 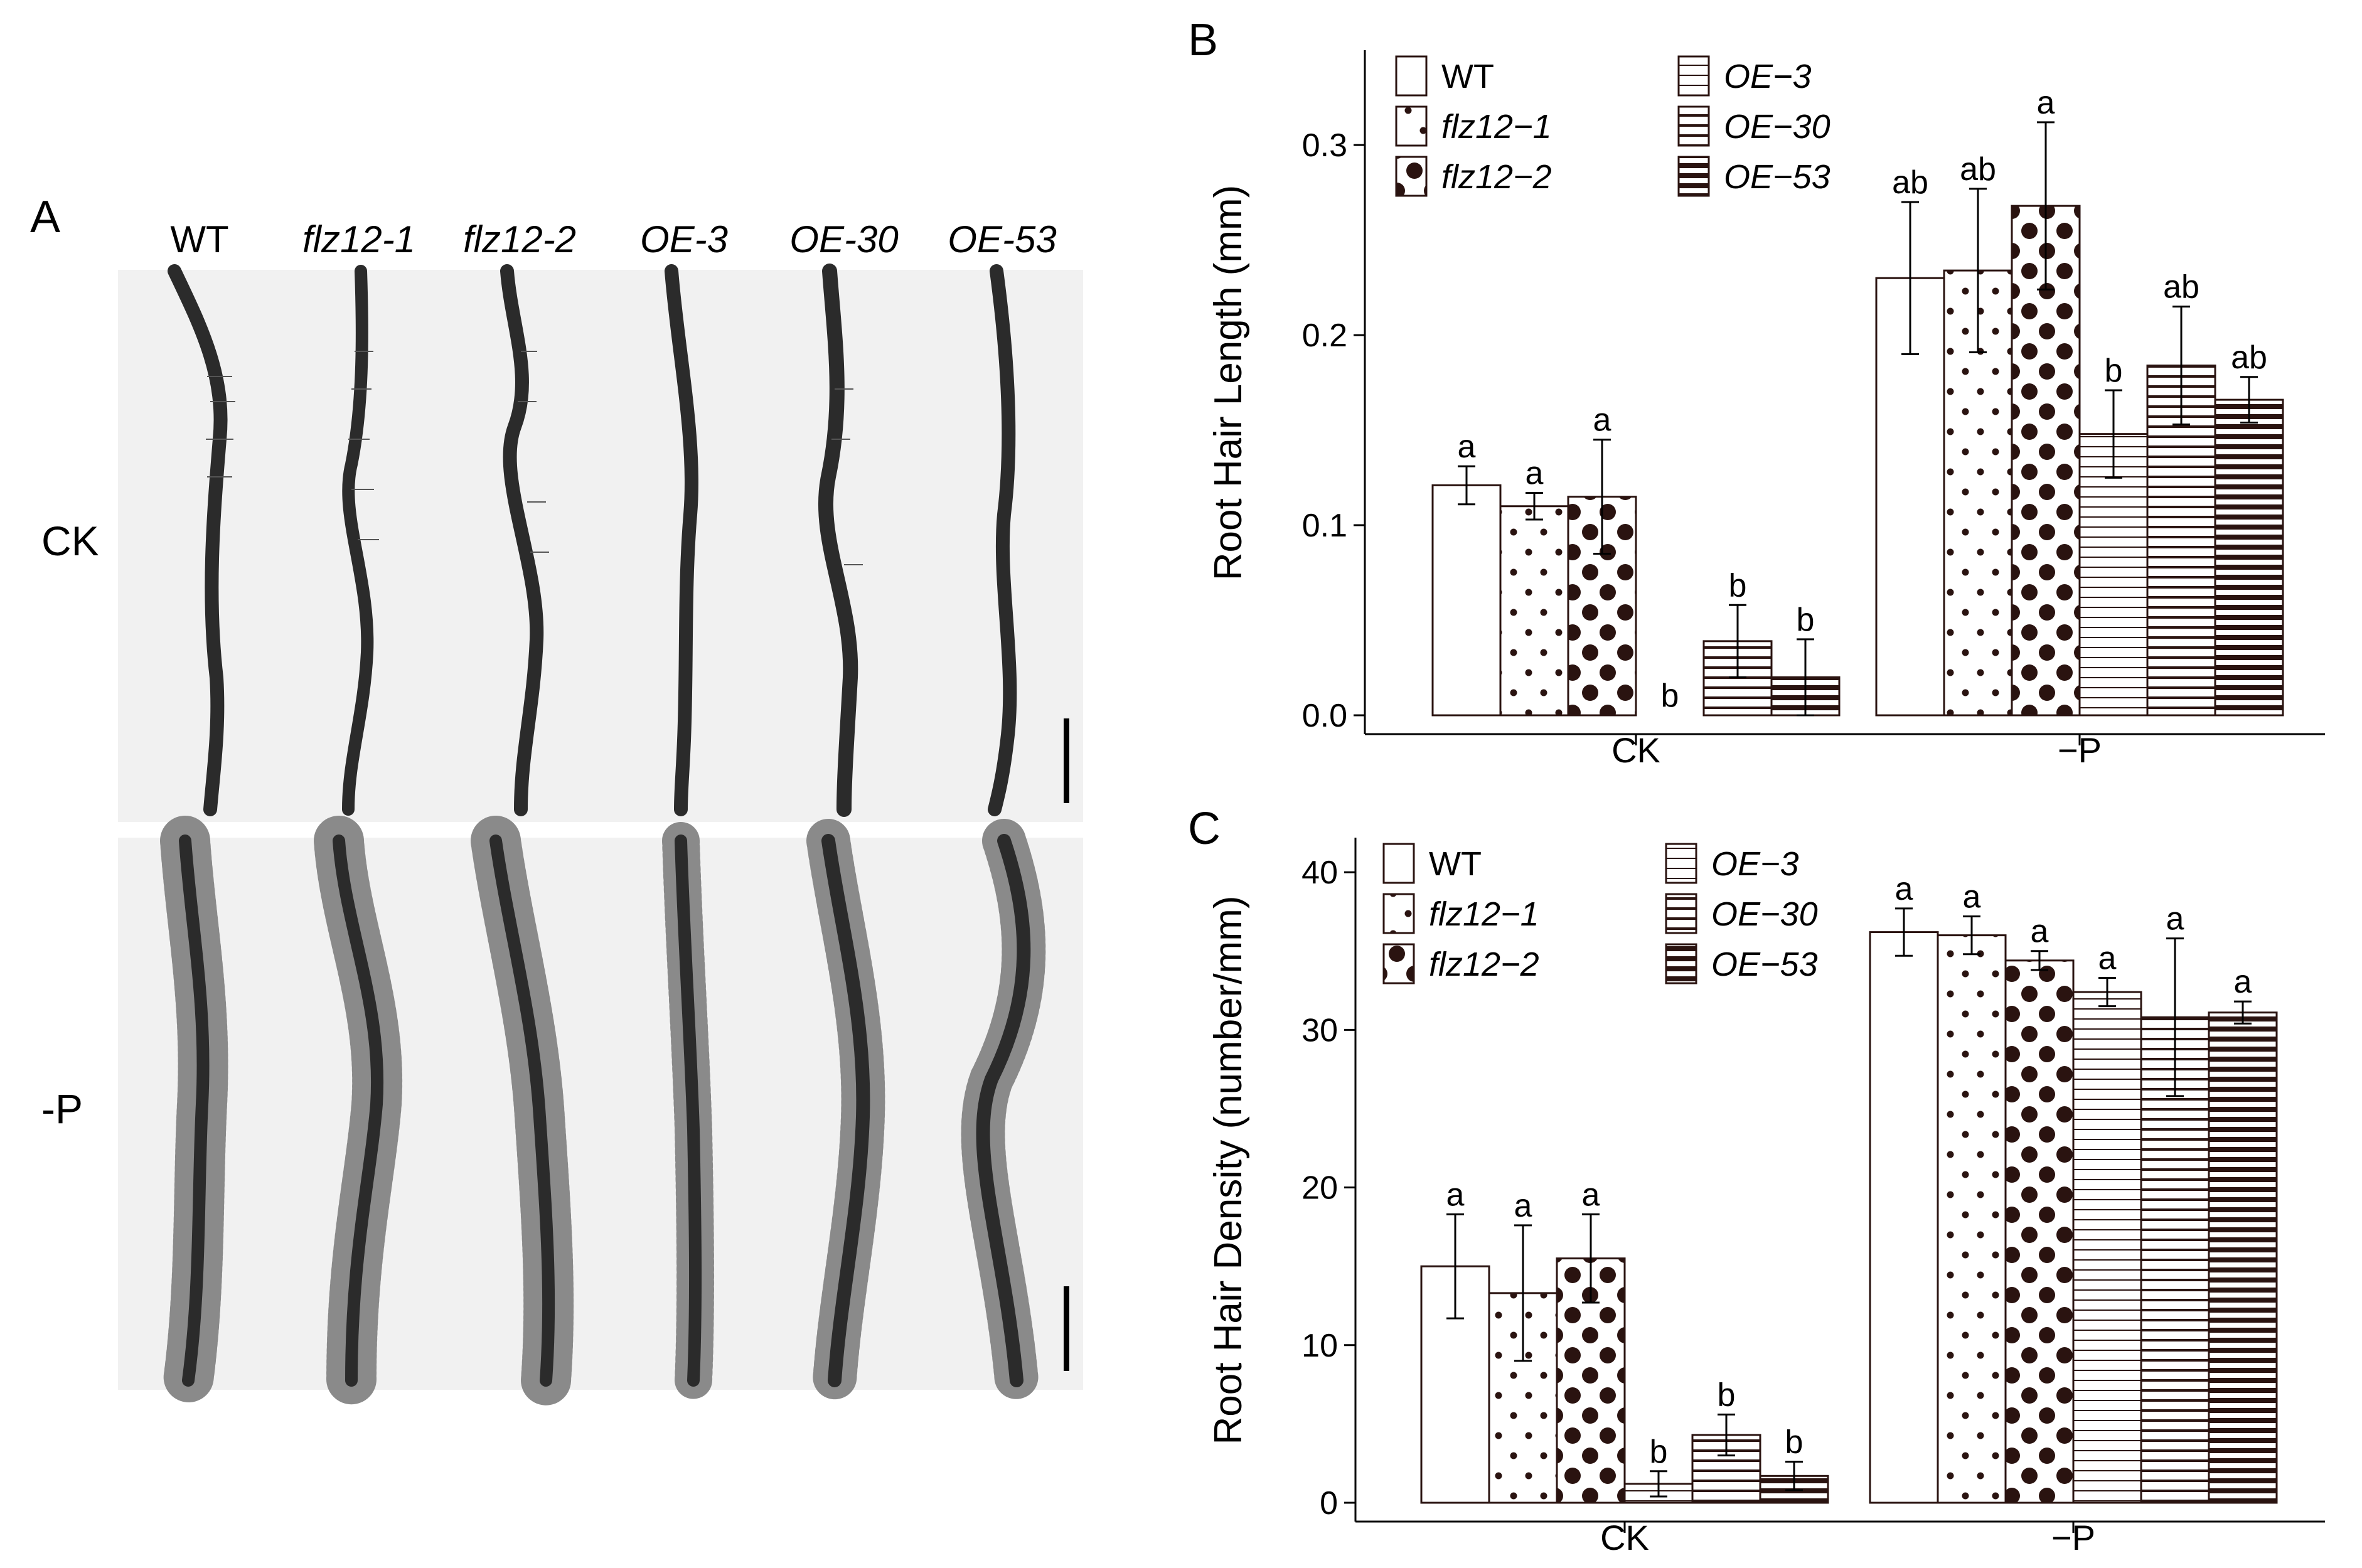 What do you see at coordinates (2175, 919) in the screenshot?
I see `significance-label-oe-30-p: a` at bounding box center [2175, 919].